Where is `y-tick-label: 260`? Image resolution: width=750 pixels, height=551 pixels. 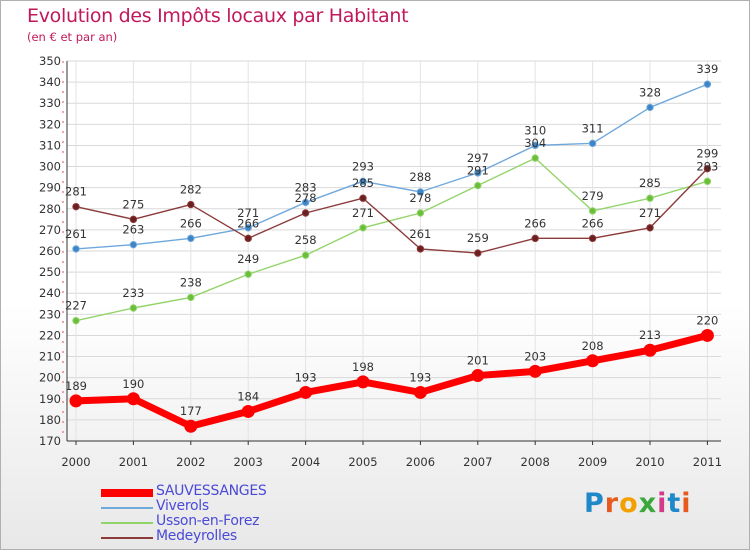 y-tick-label: 260 is located at coordinates (50, 251).